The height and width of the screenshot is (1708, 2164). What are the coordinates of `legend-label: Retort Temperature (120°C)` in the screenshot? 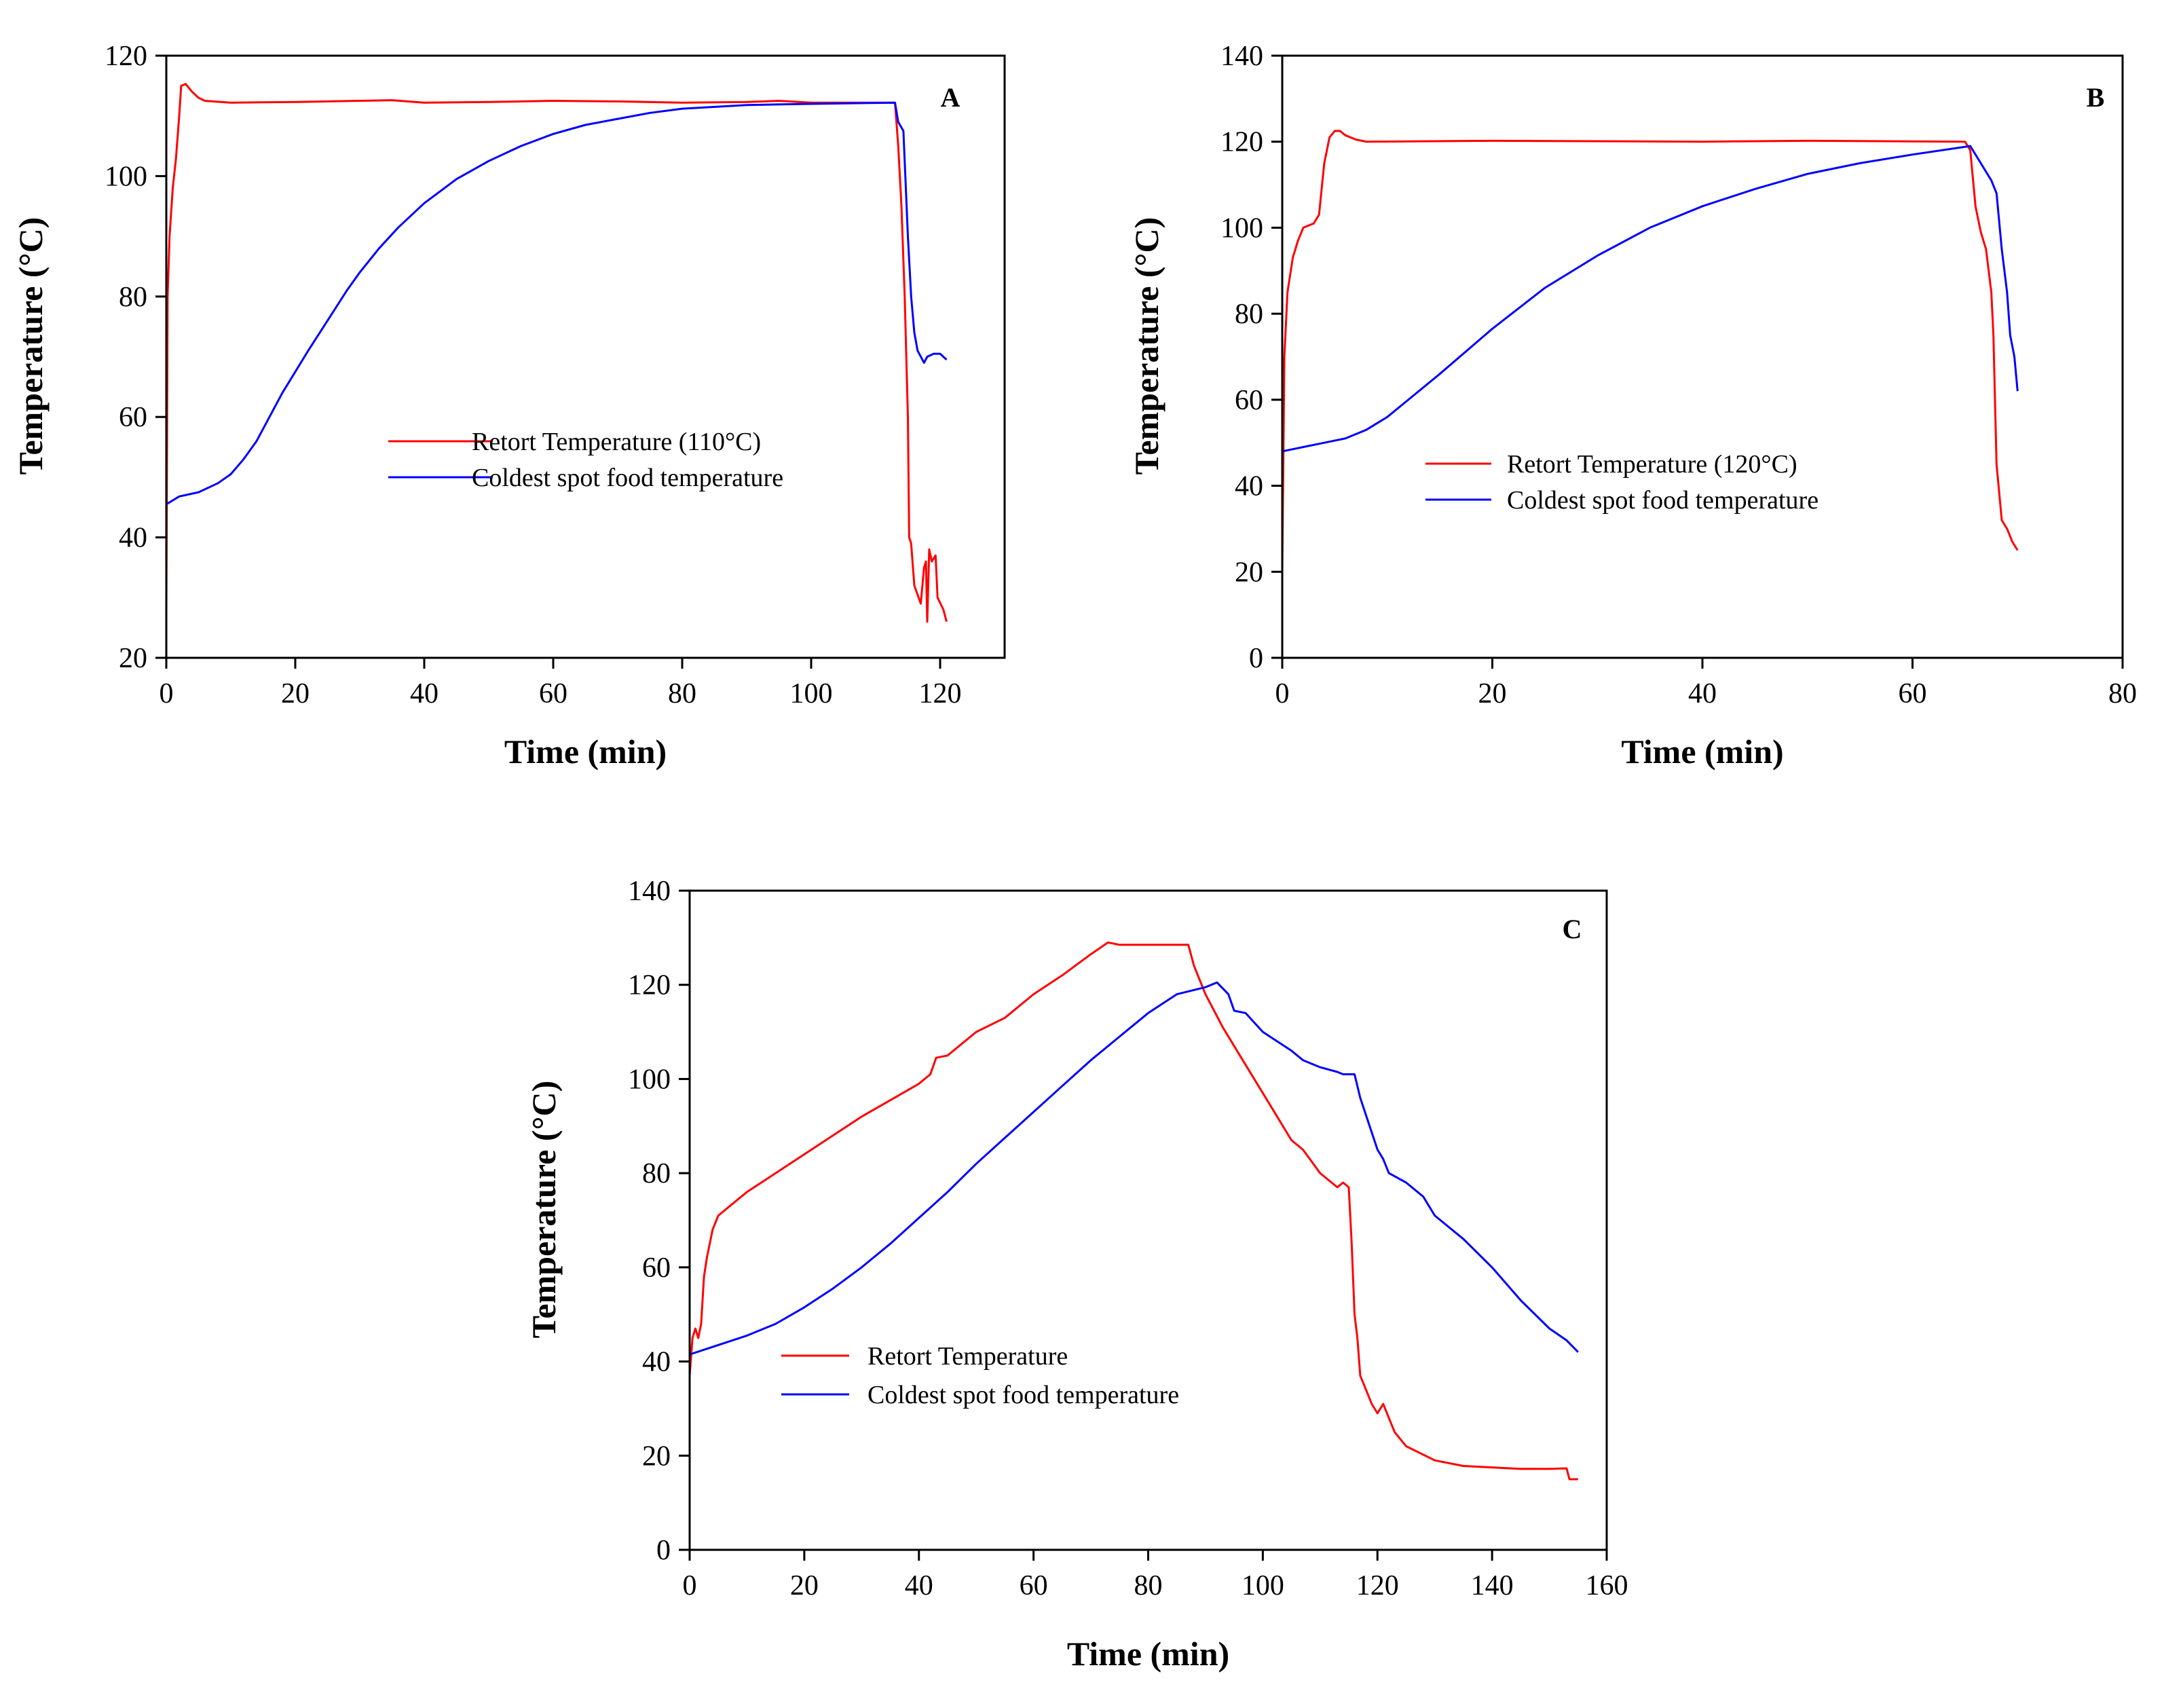 It's located at (1652, 465).